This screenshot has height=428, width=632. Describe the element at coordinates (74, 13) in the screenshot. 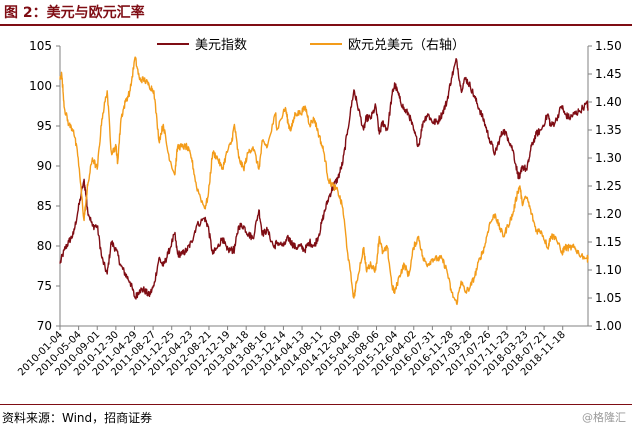

I see `figure-title: 图 2：美元与欧元汇率` at that location.